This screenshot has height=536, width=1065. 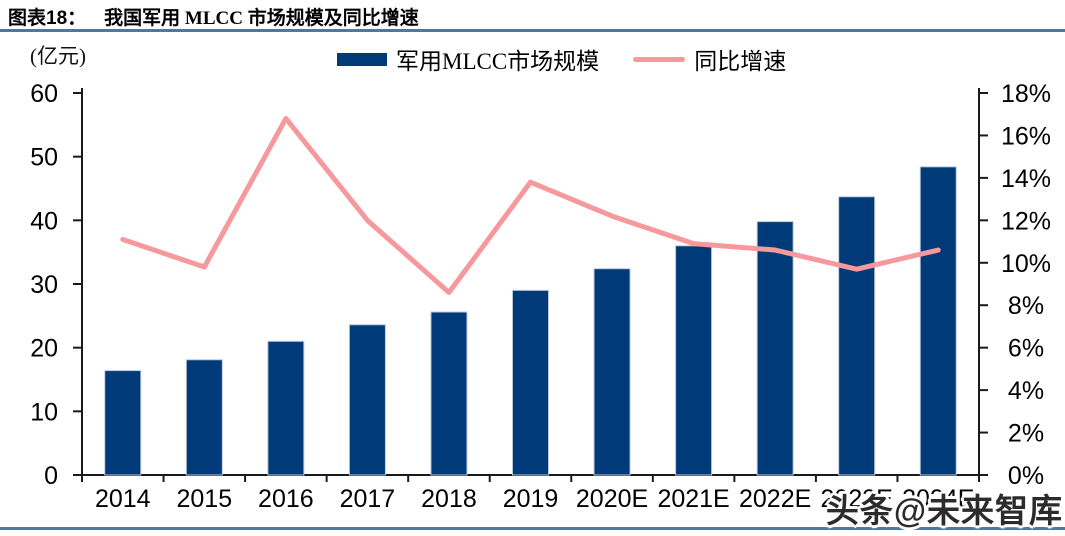 I want to click on bar-2014, so click(x=123, y=423).